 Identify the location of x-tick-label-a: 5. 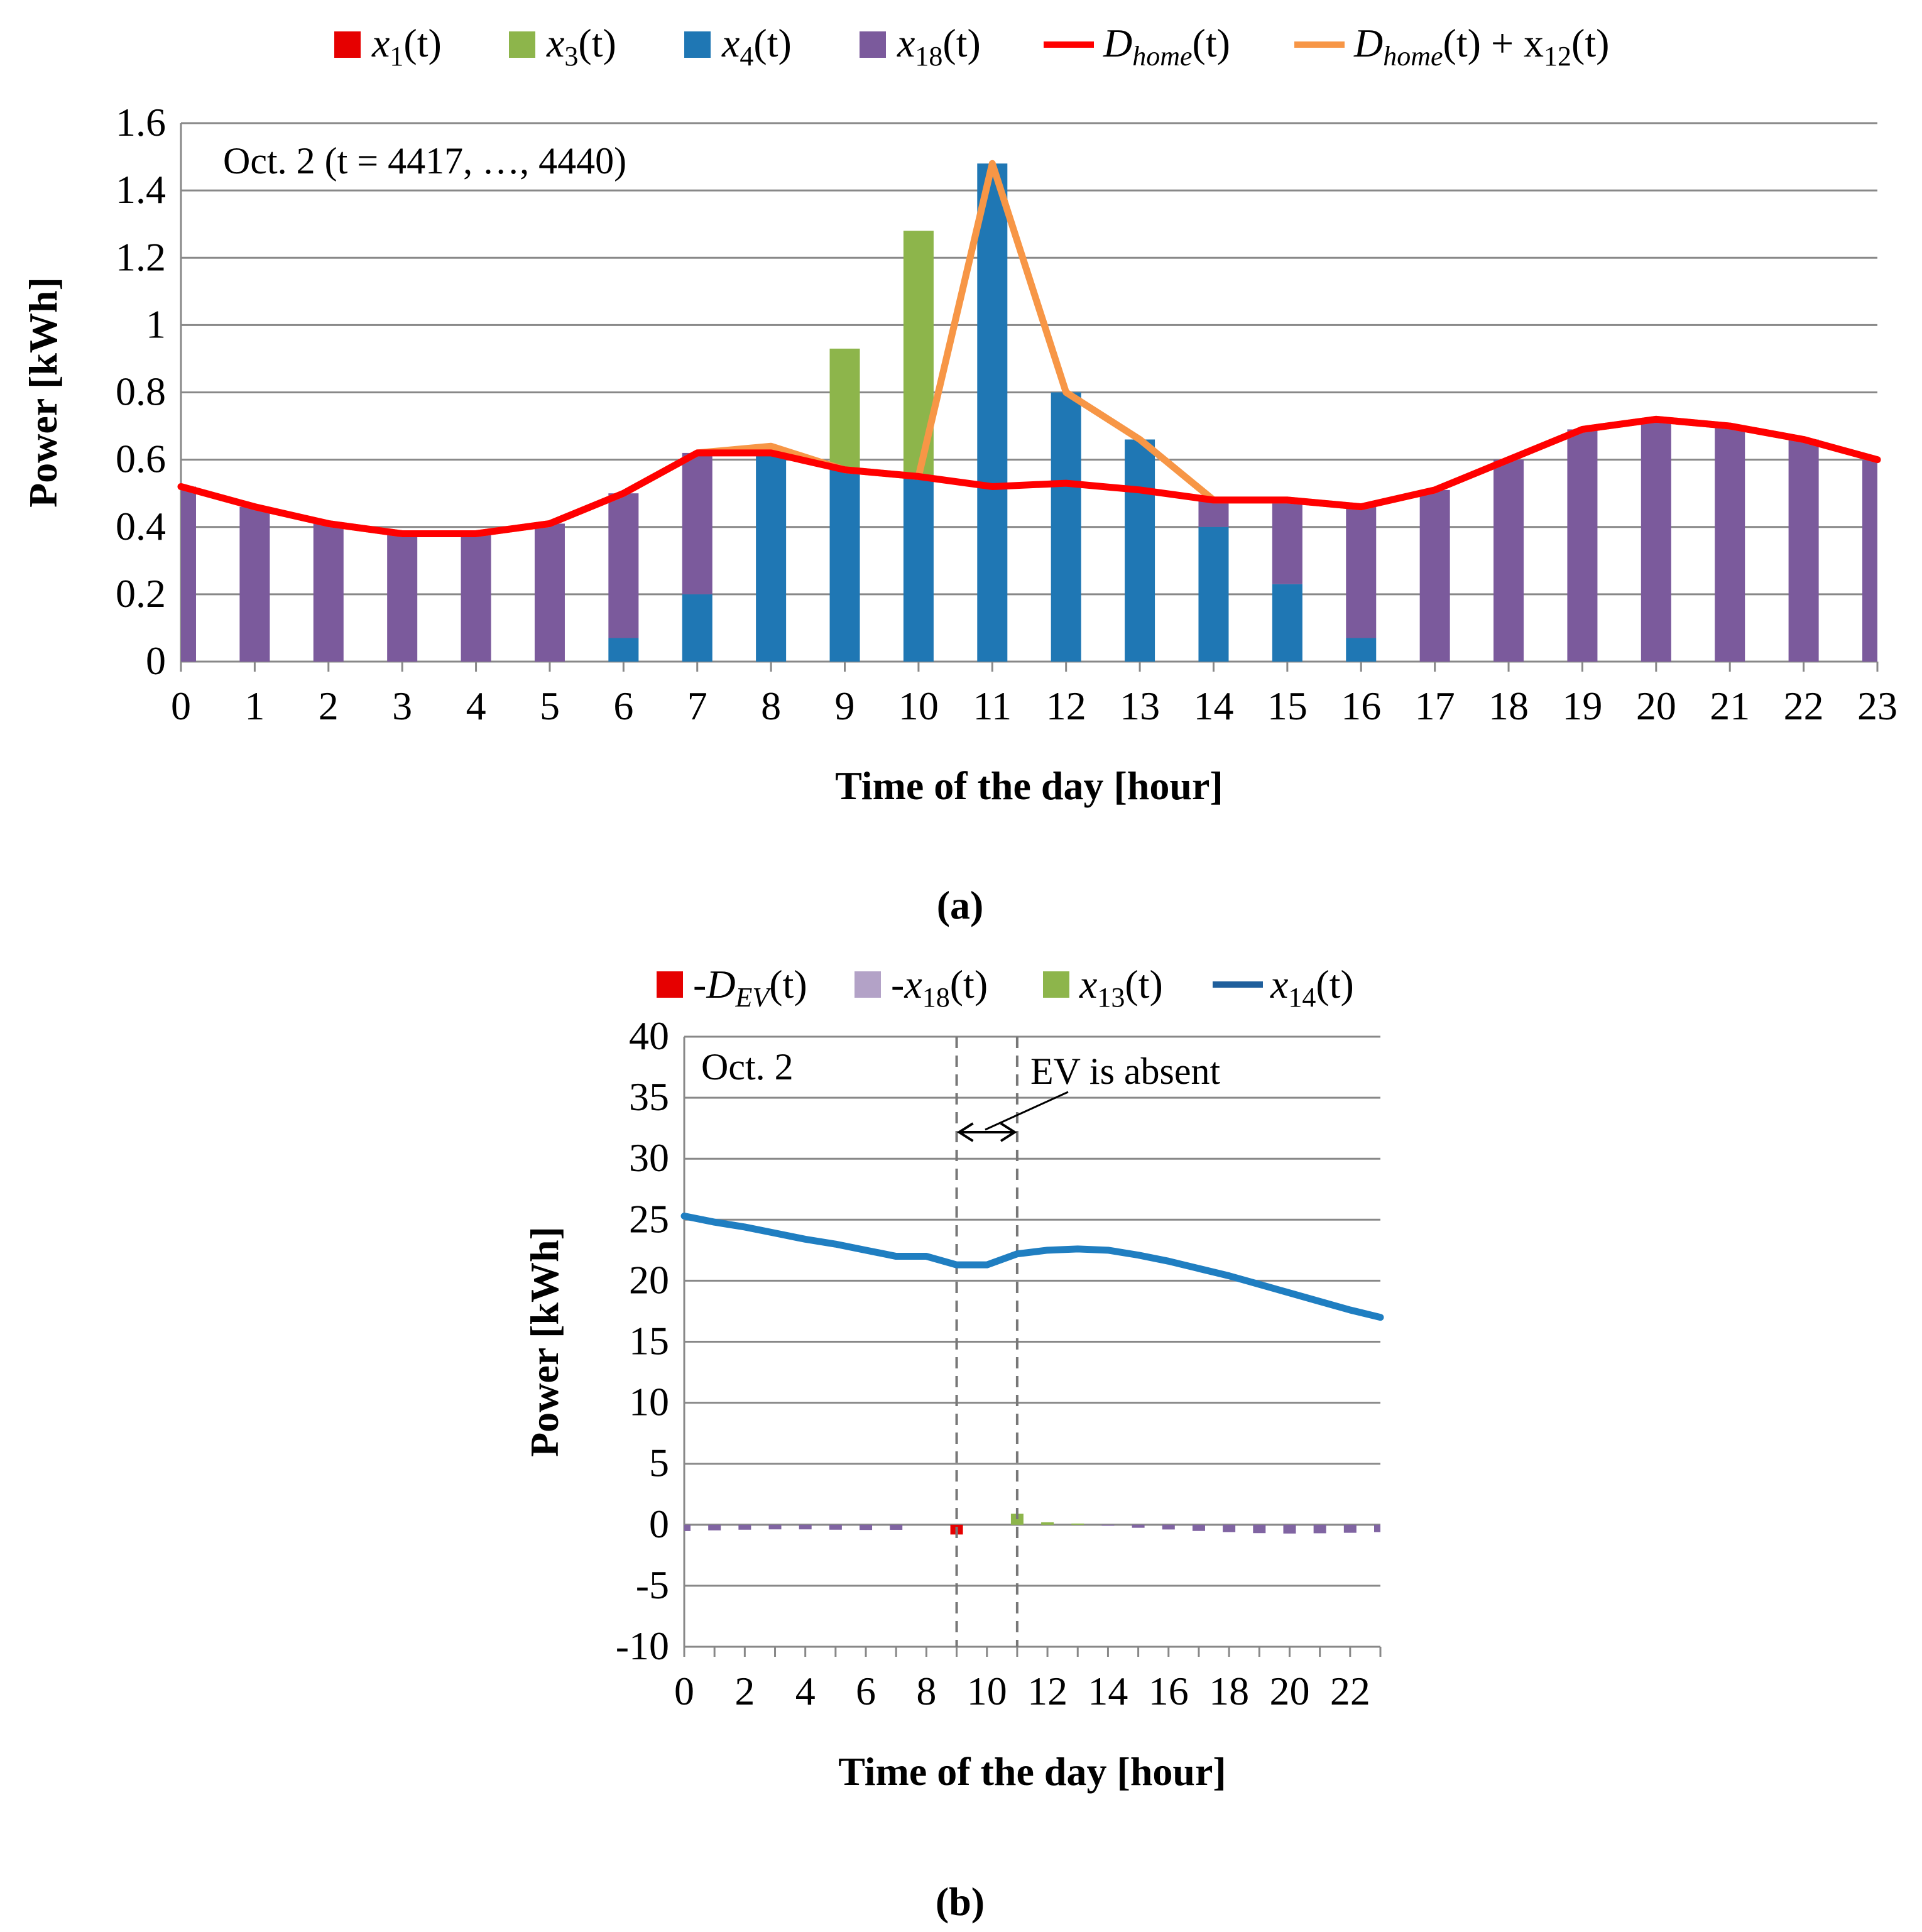
(550, 706).